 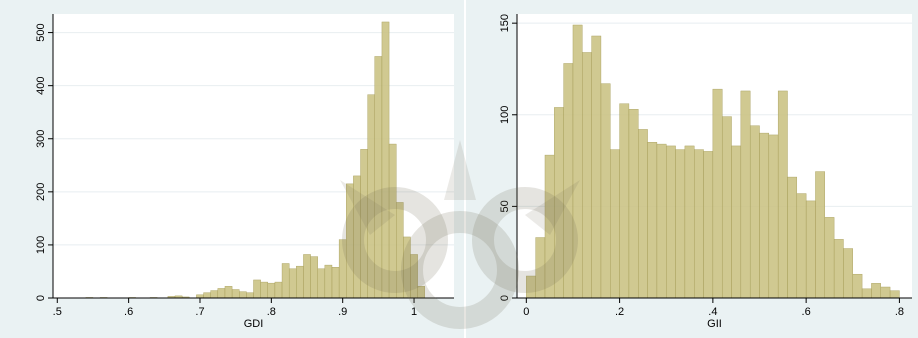 What do you see at coordinates (465, 169) in the screenshot?
I see `panel-divider` at bounding box center [465, 169].